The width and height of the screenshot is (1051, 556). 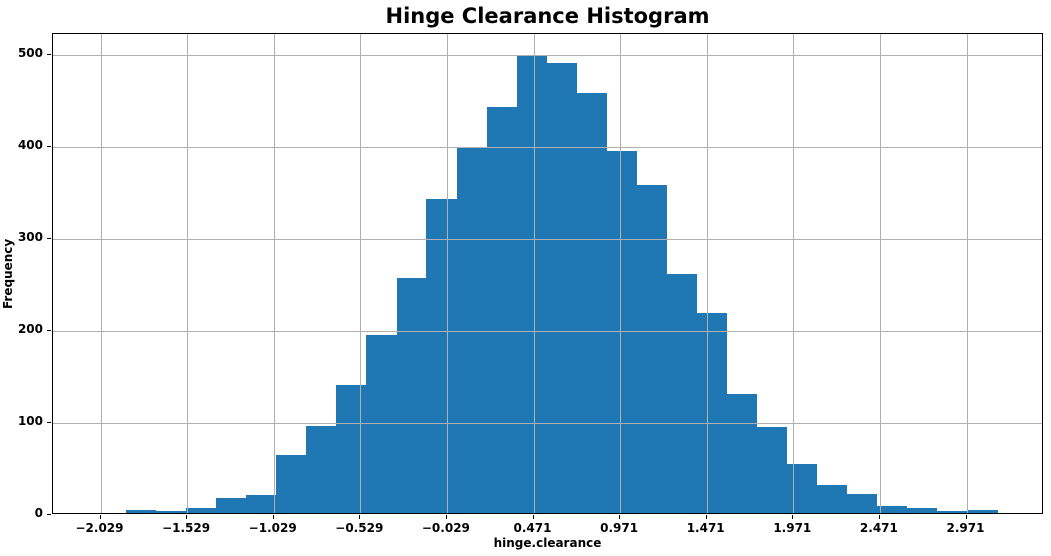 I want to click on x-tick-label: 0.971, so click(x=619, y=528).